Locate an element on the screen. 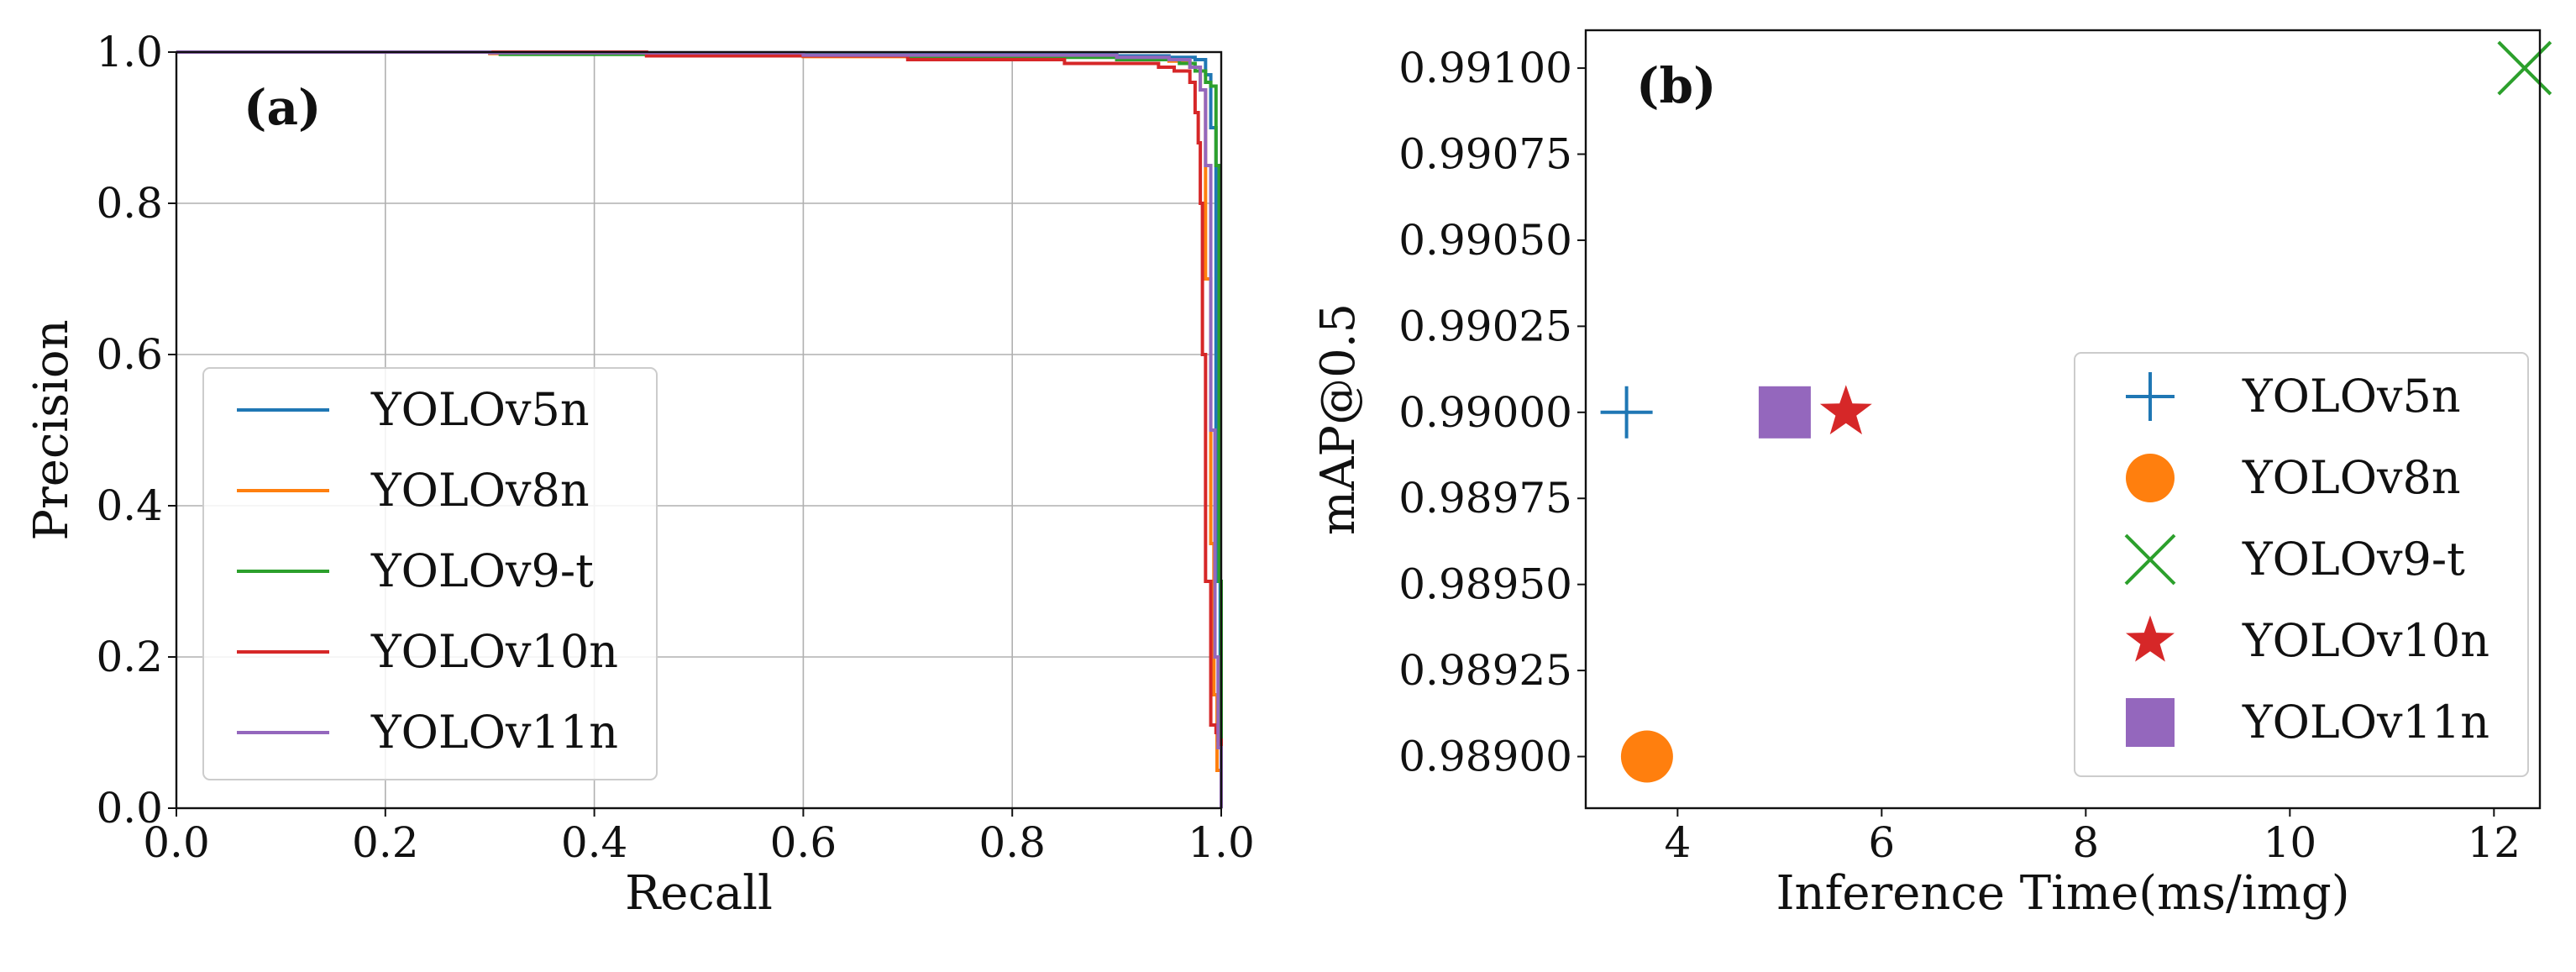  y-tick-label: 0.98950 is located at coordinates (1485, 585).